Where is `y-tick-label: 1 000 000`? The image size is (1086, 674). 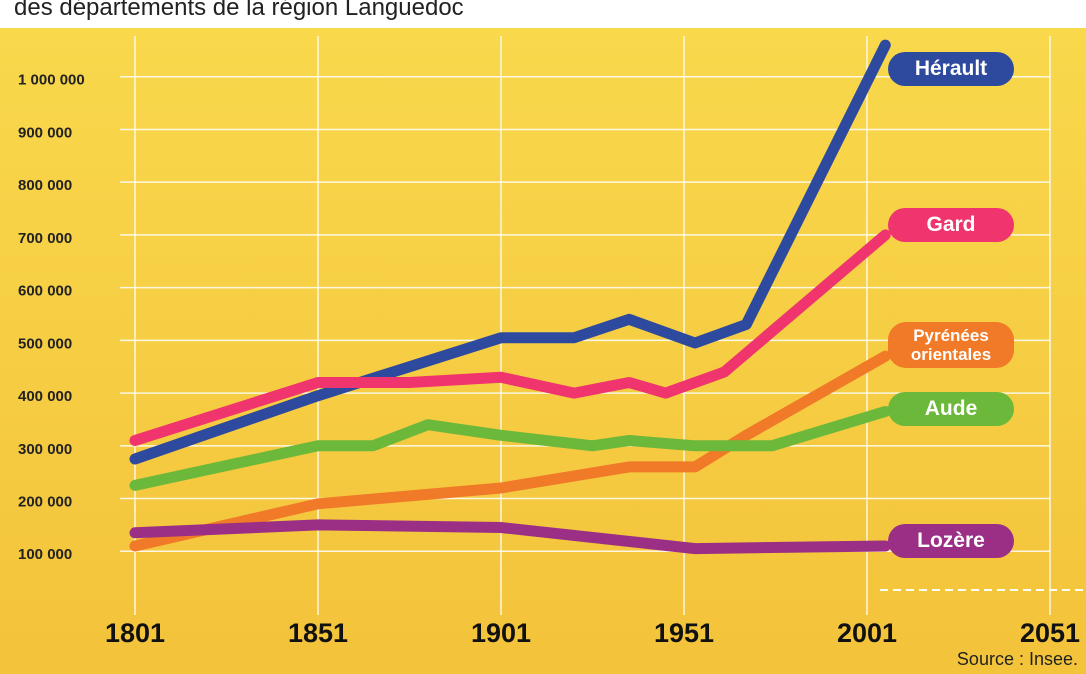 y-tick-label: 1 000 000 is located at coordinates (51, 80).